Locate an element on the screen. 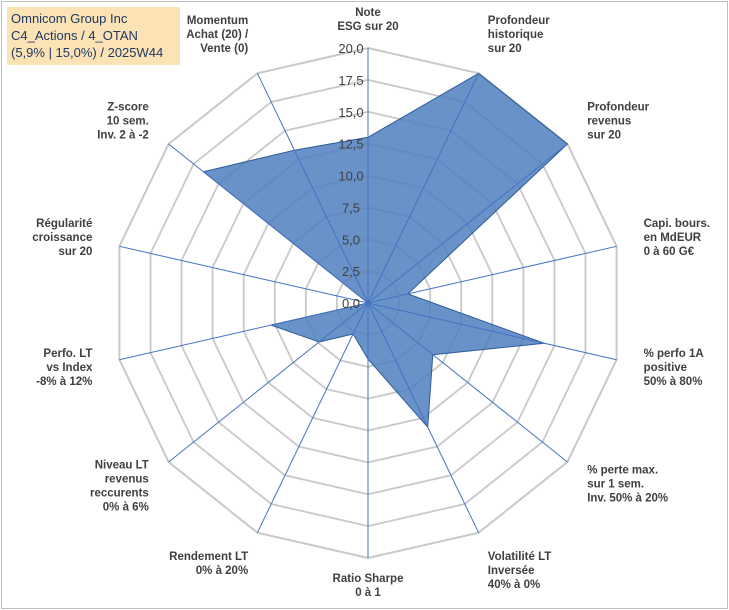 This screenshot has height=610, width=729. axis-label-line: Régularité is located at coordinates (64, 224).